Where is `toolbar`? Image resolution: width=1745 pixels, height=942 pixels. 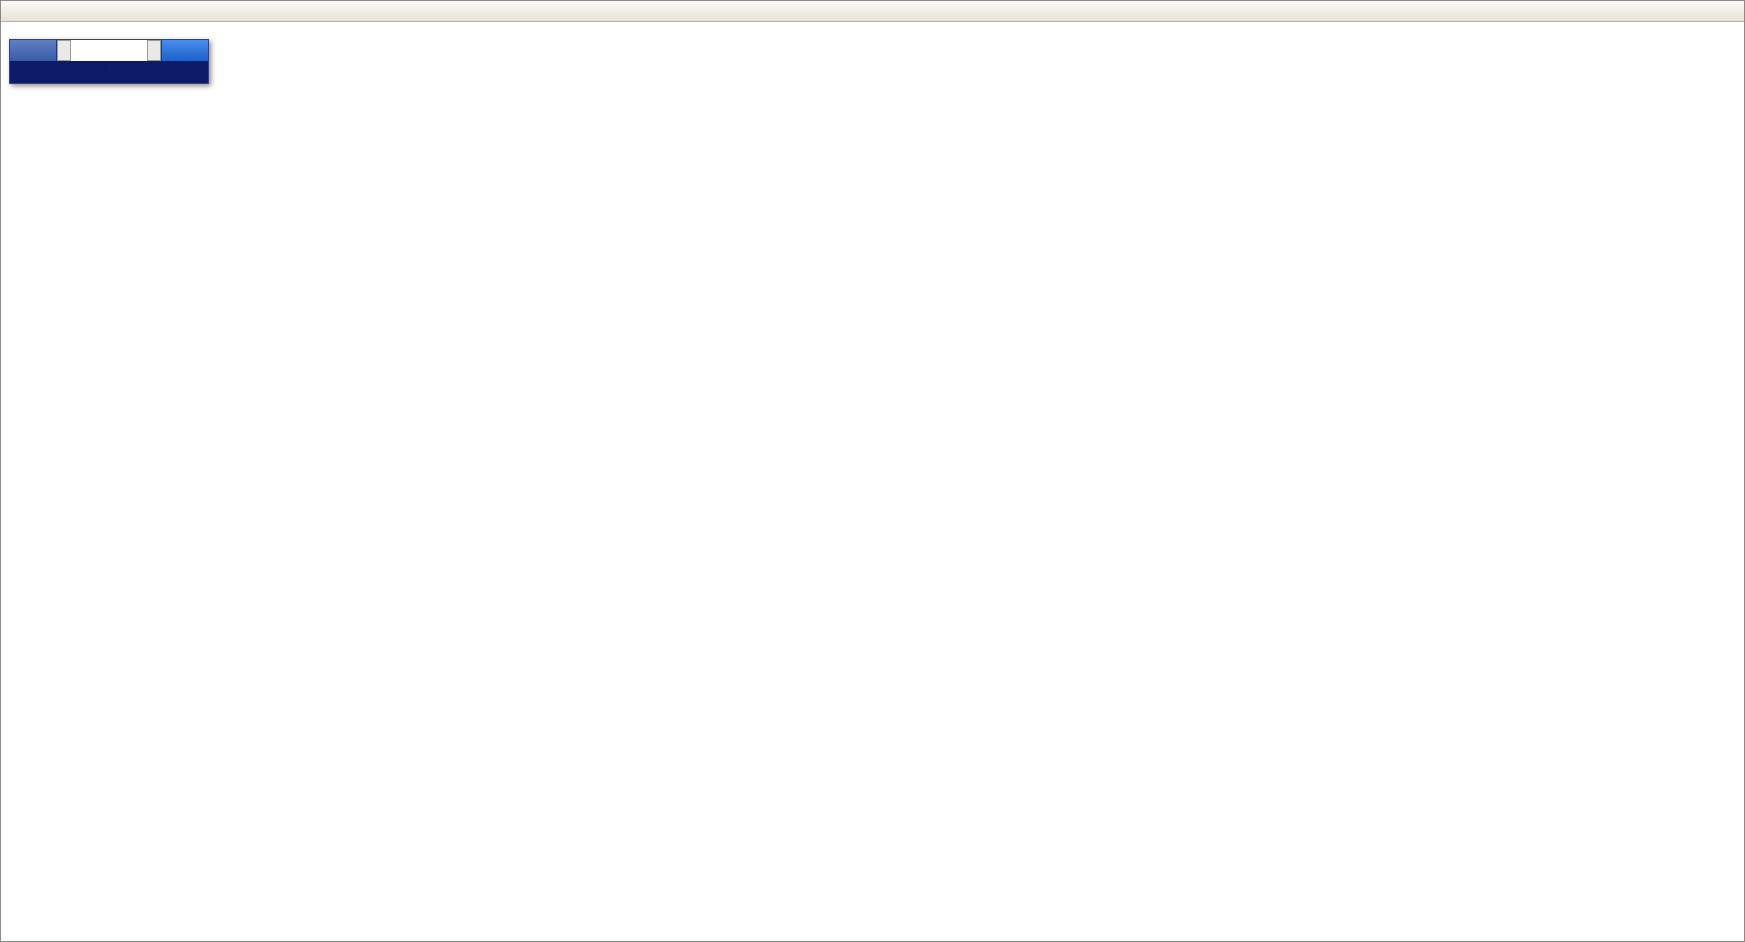 toolbar is located at coordinates (872, 11).